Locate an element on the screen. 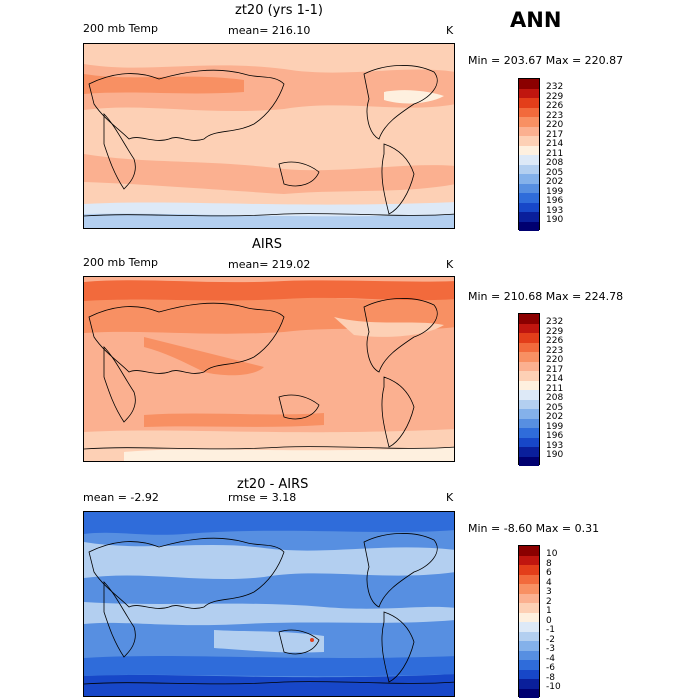  panel1-band-north is located at coordinates (269, 88).